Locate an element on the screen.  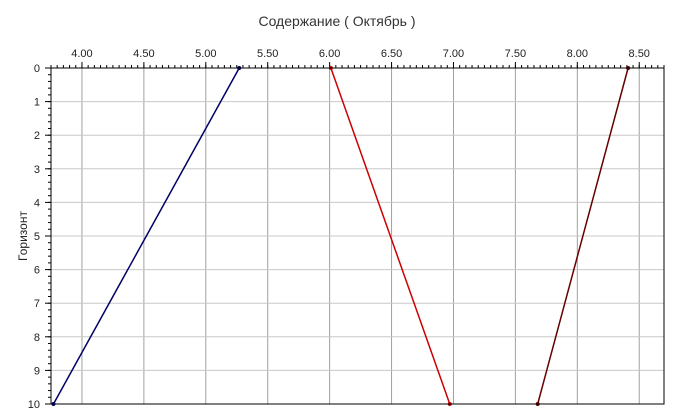
chart-title: Содержание ( Октябрь ) is located at coordinates (336, 21).